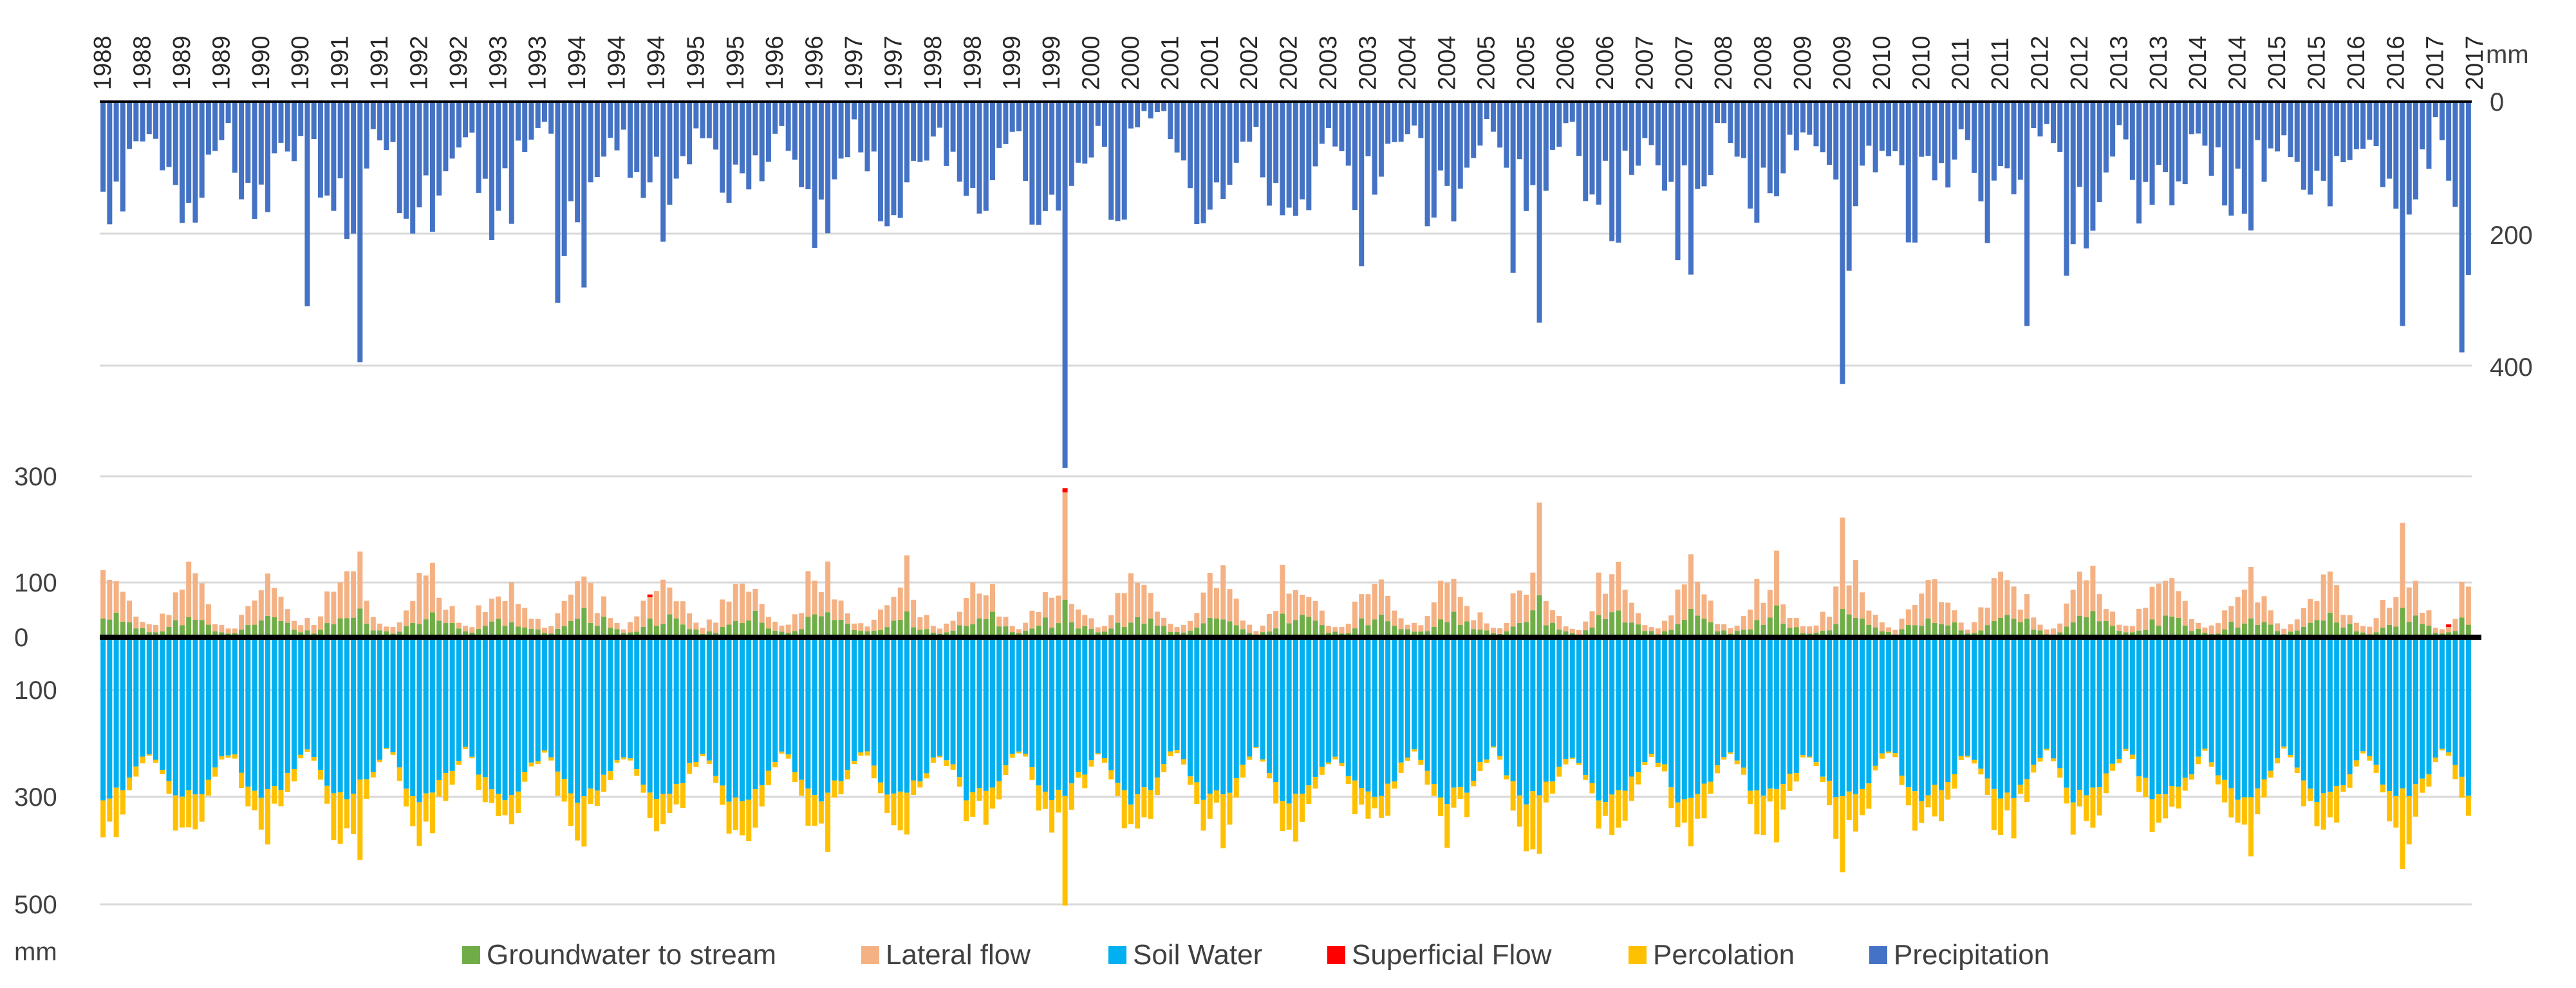  What do you see at coordinates (2198, 63) in the screenshot?
I see `year-tick-label: 2014` at bounding box center [2198, 63].